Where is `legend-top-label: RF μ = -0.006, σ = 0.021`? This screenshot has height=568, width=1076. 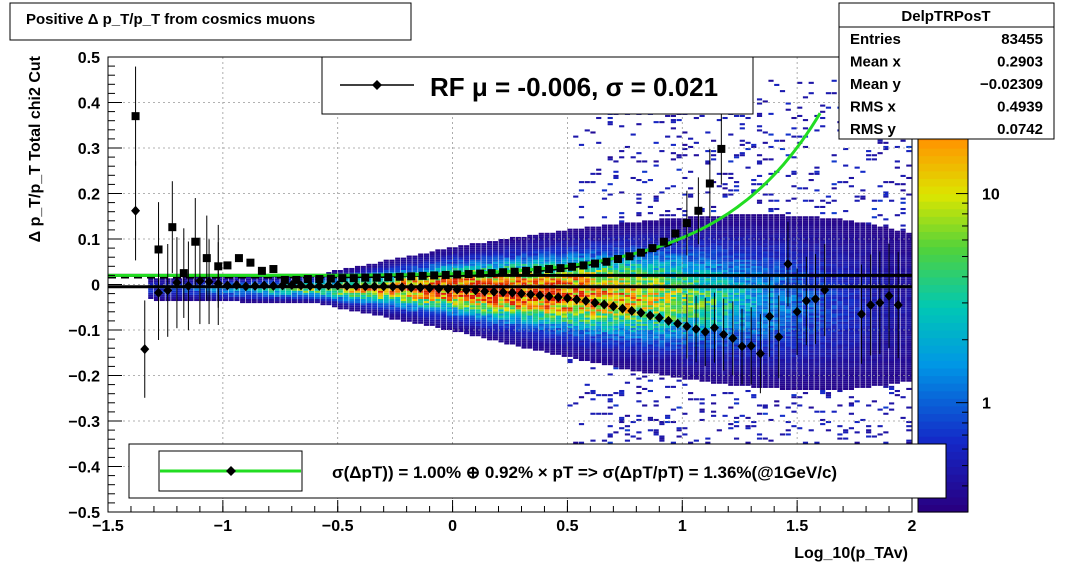 legend-top-label: RF μ = -0.006, σ = 0.021 is located at coordinates (574, 87).